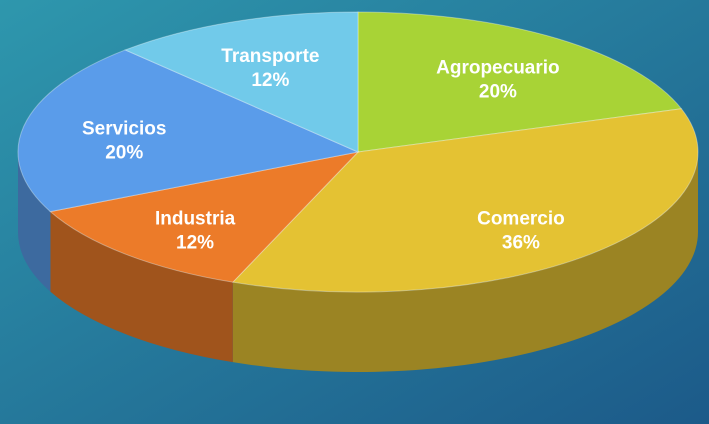 The width and height of the screenshot is (709, 424). I want to click on slice-label: Servicios, so click(124, 129).